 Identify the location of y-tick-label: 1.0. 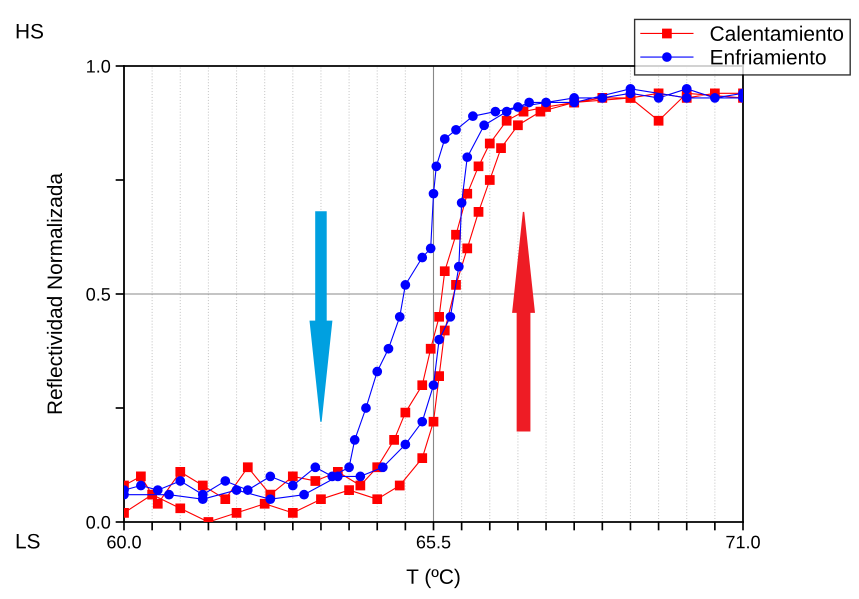
(98, 66).